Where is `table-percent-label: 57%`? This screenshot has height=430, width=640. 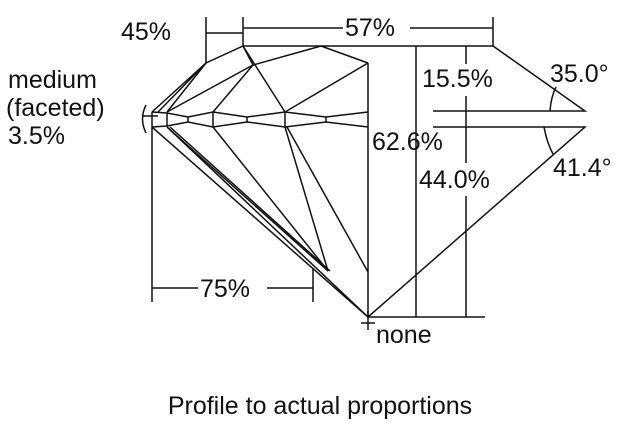
table-percent-label: 57% is located at coordinates (370, 28).